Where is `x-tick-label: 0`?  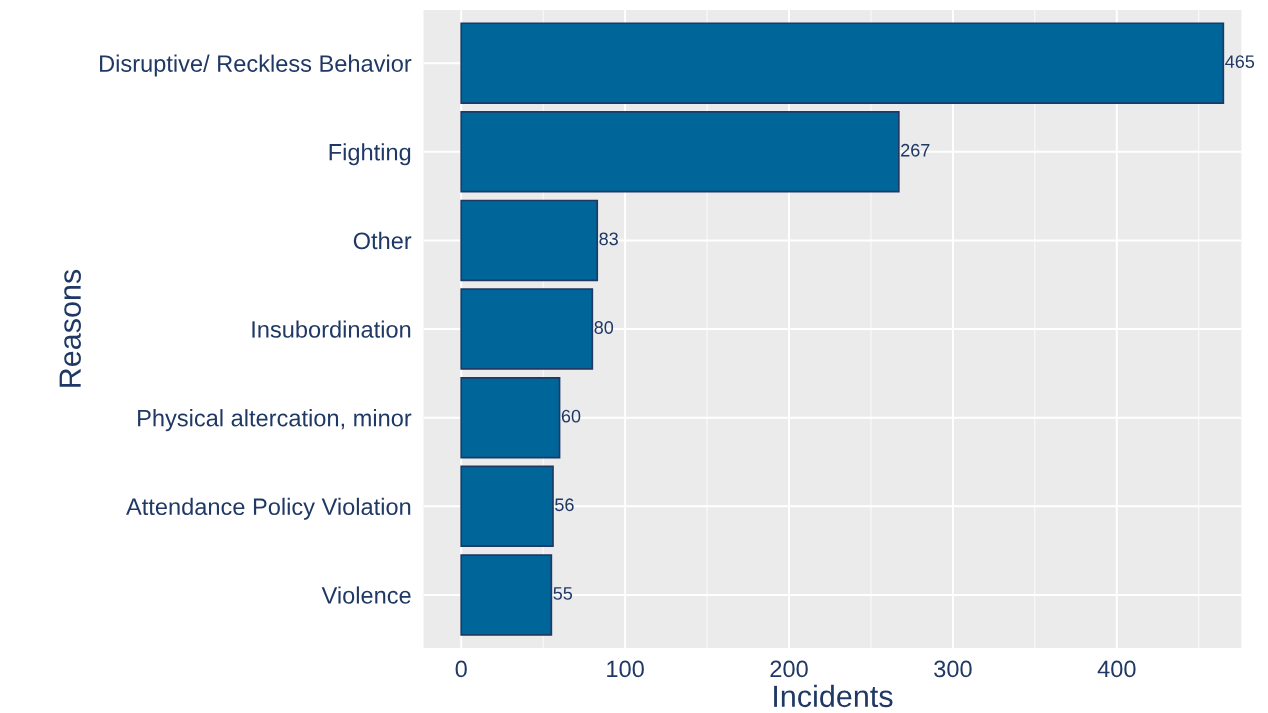 x-tick-label: 0 is located at coordinates (461, 669).